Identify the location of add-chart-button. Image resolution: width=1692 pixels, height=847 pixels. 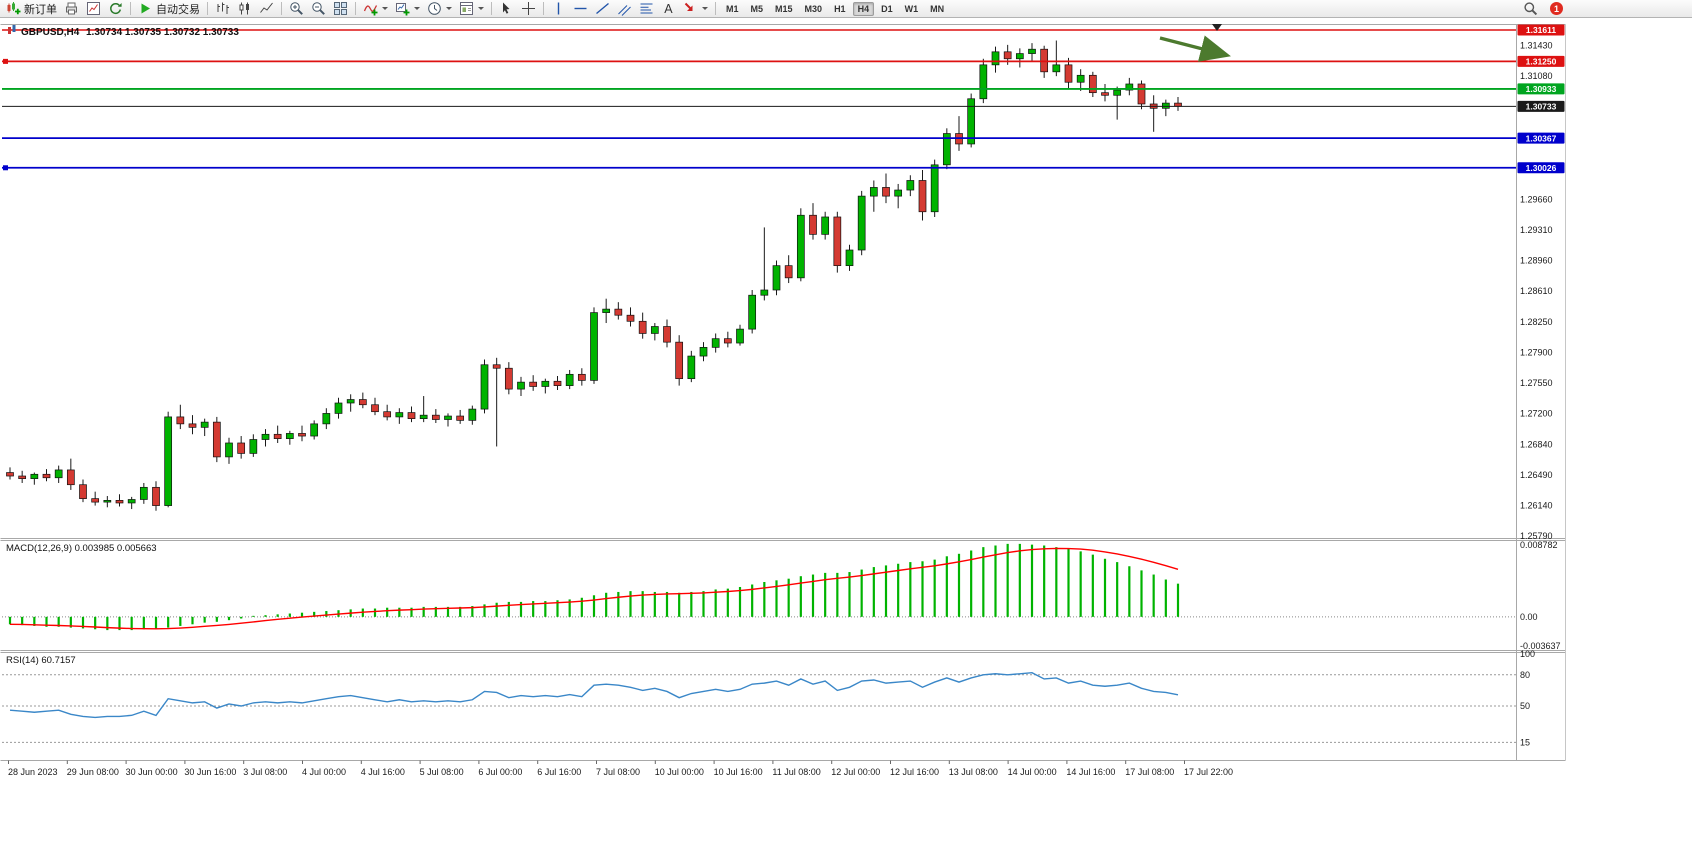
(407, 9).